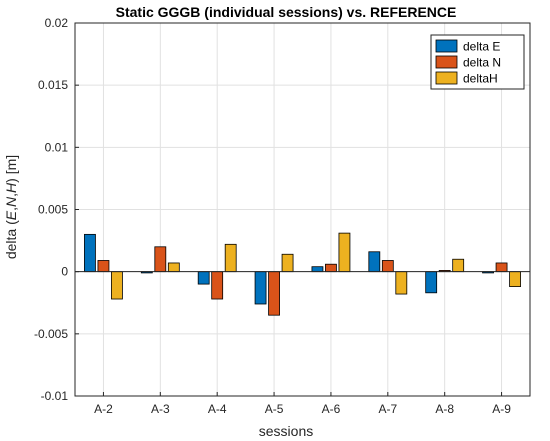 Image resolution: width=550 pixels, height=441 pixels. Describe the element at coordinates (387, 409) in the screenshot. I see `x-tick-label: A-7` at that location.